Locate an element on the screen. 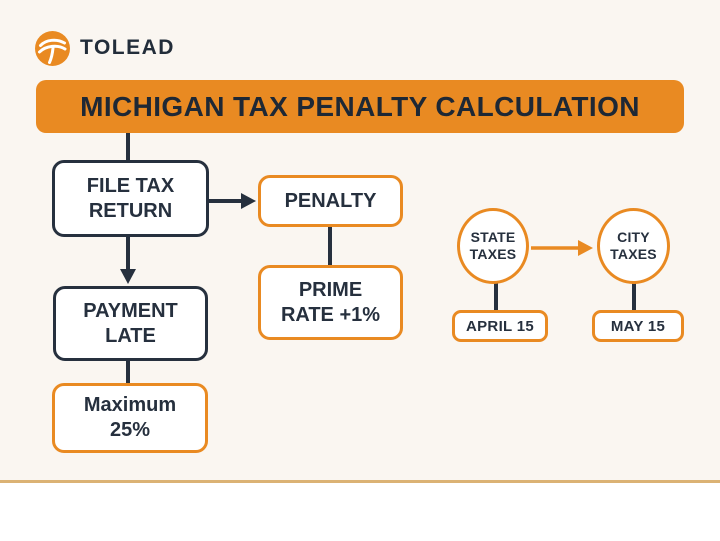 This screenshot has width=720, height=541. node-maximum-25-label: Maximum 25% is located at coordinates (130, 417).